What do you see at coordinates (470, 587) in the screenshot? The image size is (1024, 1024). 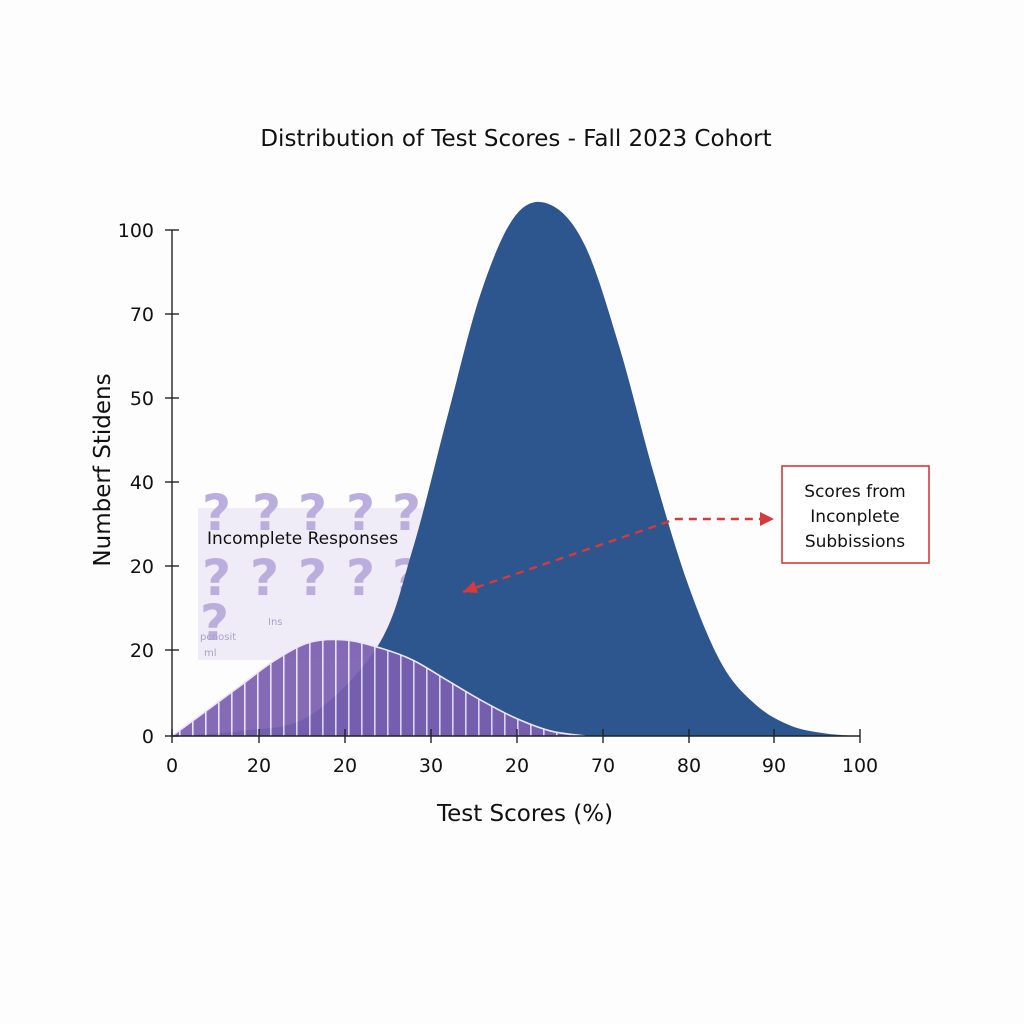 I see `callout-arrowhead-left` at bounding box center [470, 587].